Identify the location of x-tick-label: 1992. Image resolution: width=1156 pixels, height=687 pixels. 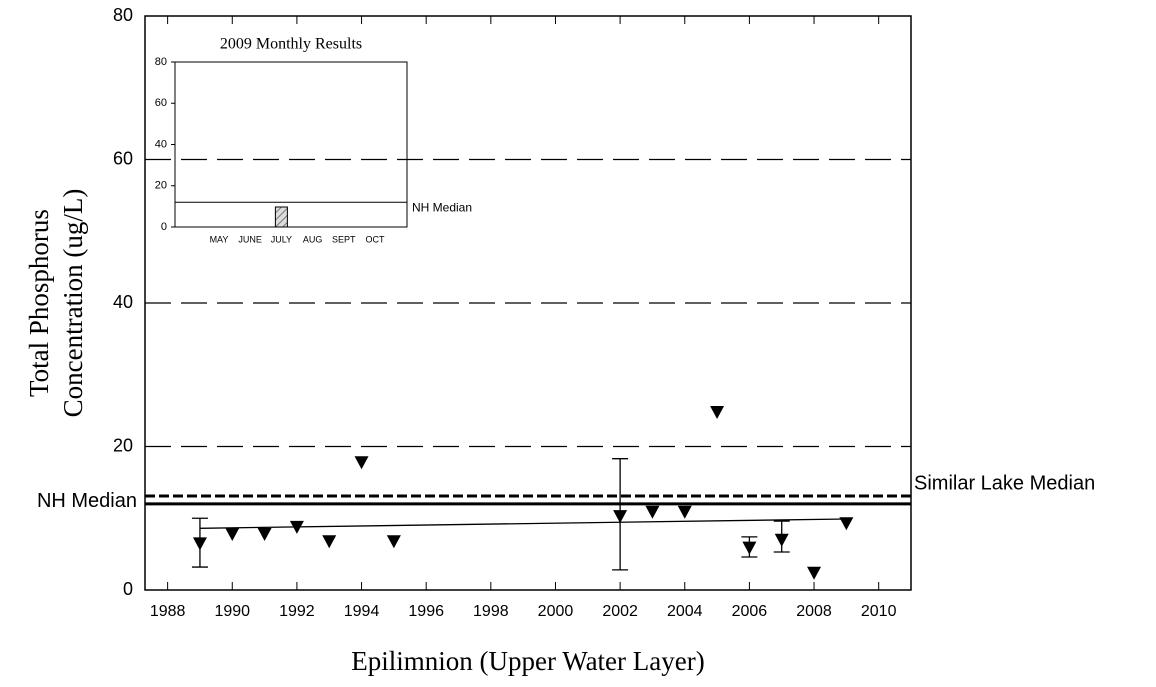
(297, 611).